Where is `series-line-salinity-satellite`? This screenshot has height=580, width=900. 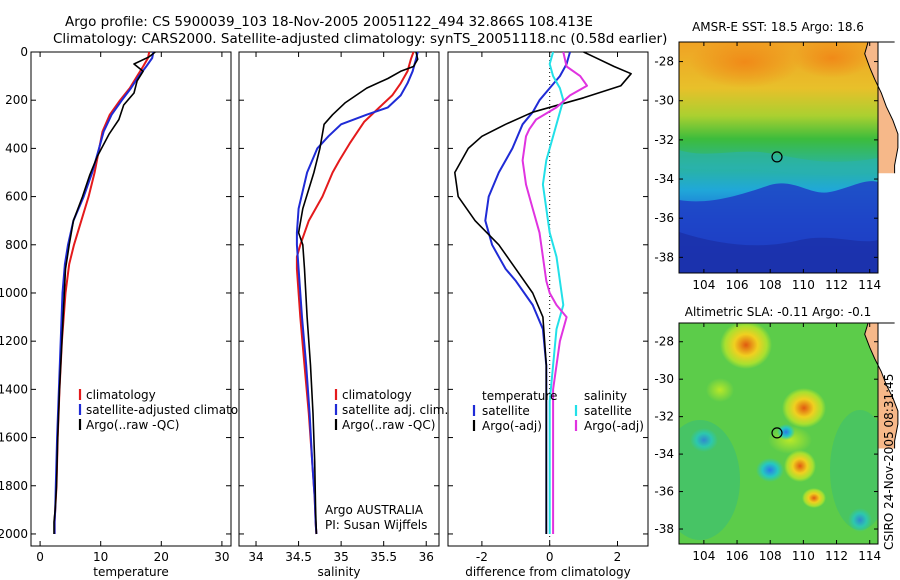
series-line-salinity-satellite is located at coordinates (553, 292).